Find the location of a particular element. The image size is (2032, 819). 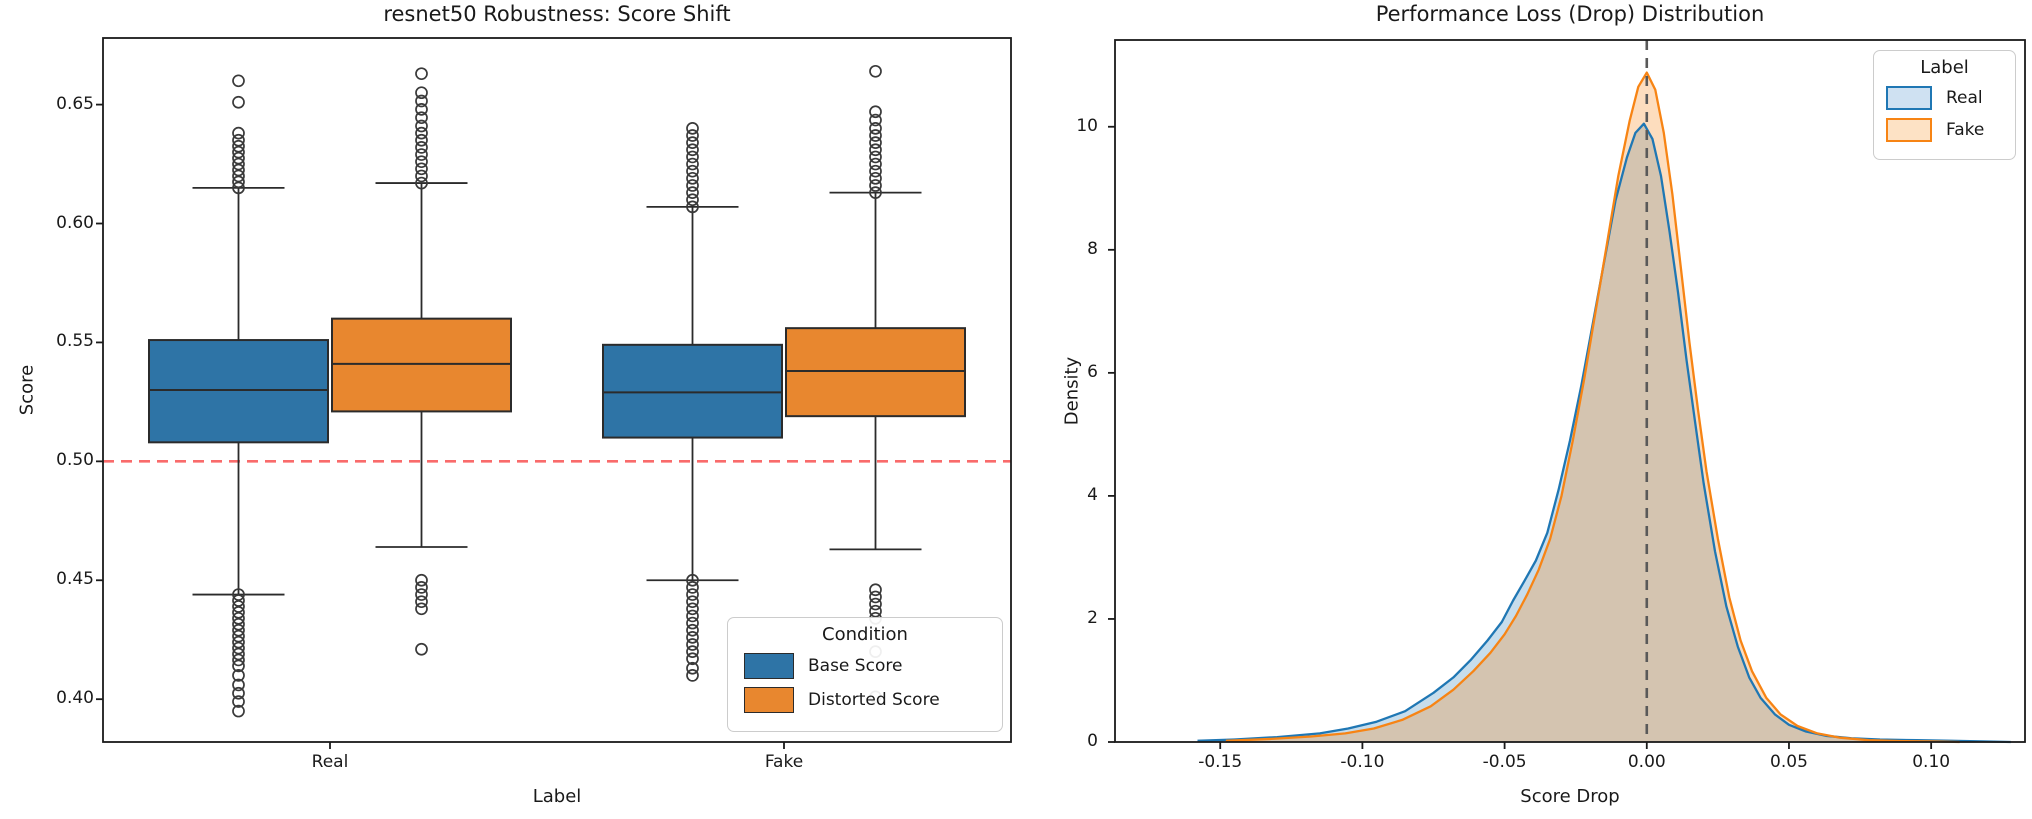

right-ytick-label: 6 is located at coordinates (1092, 371).